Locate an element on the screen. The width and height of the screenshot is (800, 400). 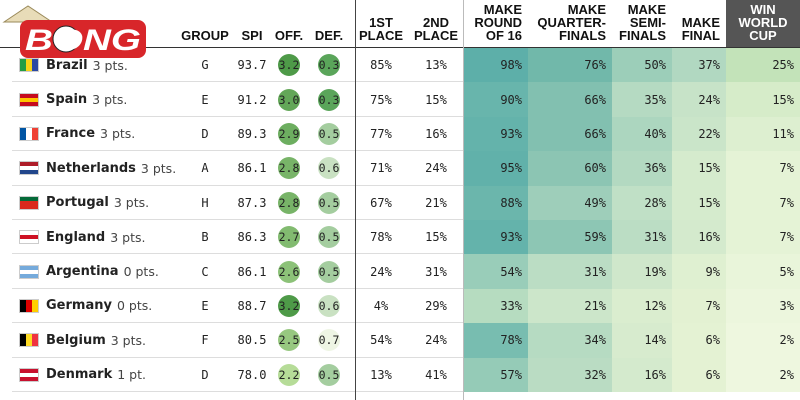
column-header: SPI is located at coordinates (252, 35).